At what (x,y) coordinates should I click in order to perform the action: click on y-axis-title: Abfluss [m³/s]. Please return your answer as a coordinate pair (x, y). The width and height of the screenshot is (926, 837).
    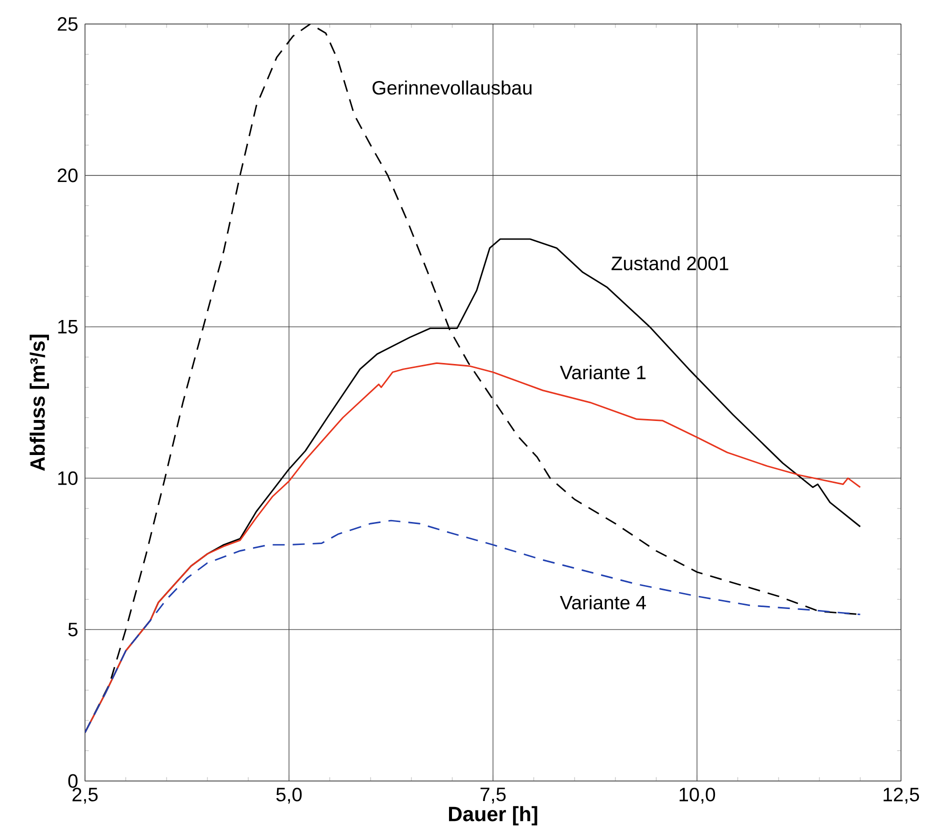
    Looking at the image, I should click on (39, 402).